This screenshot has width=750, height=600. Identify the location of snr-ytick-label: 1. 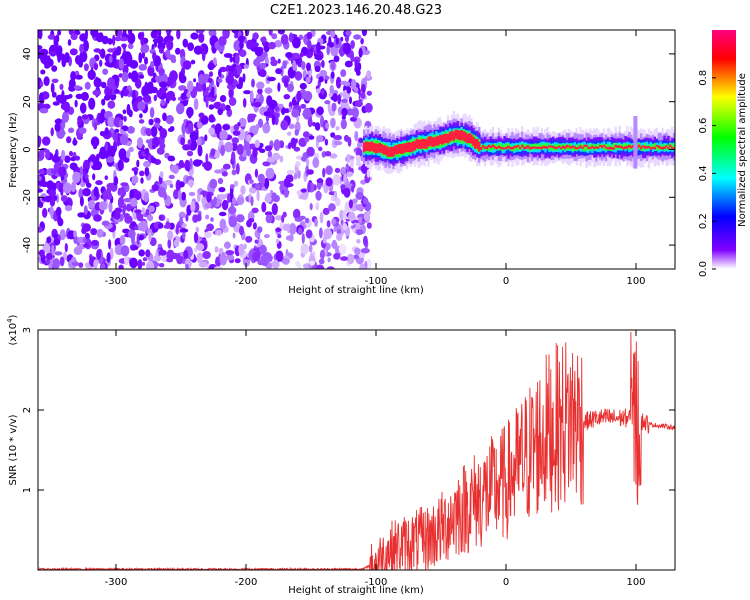
(27, 490).